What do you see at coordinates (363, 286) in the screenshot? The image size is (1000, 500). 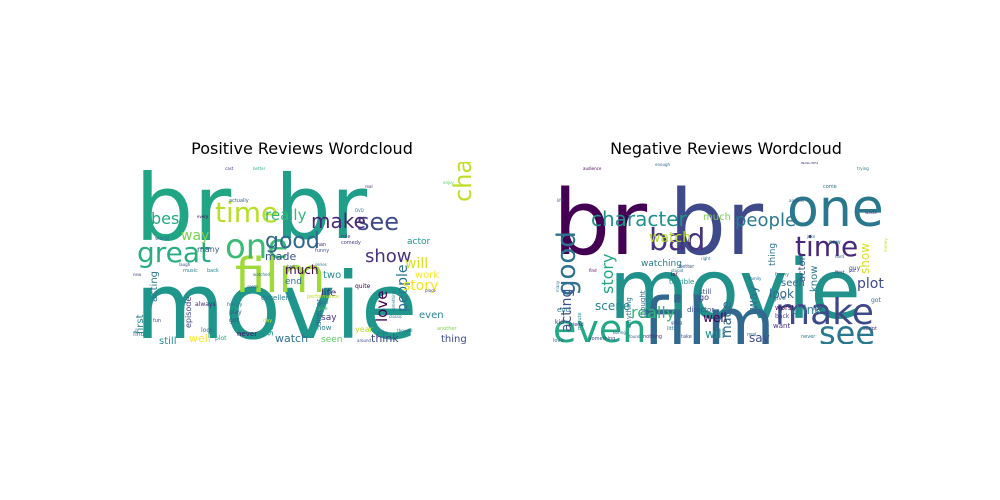 I see `positive-word-quite: quite` at bounding box center [363, 286].